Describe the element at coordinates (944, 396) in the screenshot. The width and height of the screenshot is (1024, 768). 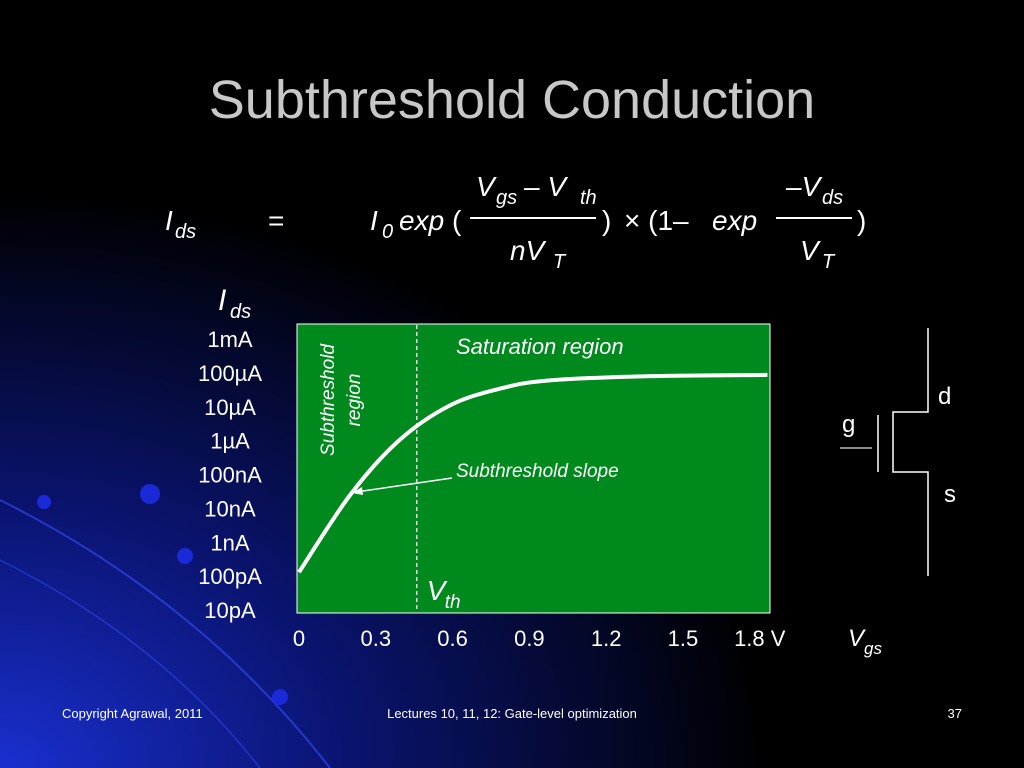
I see `drain-label: d` at that location.